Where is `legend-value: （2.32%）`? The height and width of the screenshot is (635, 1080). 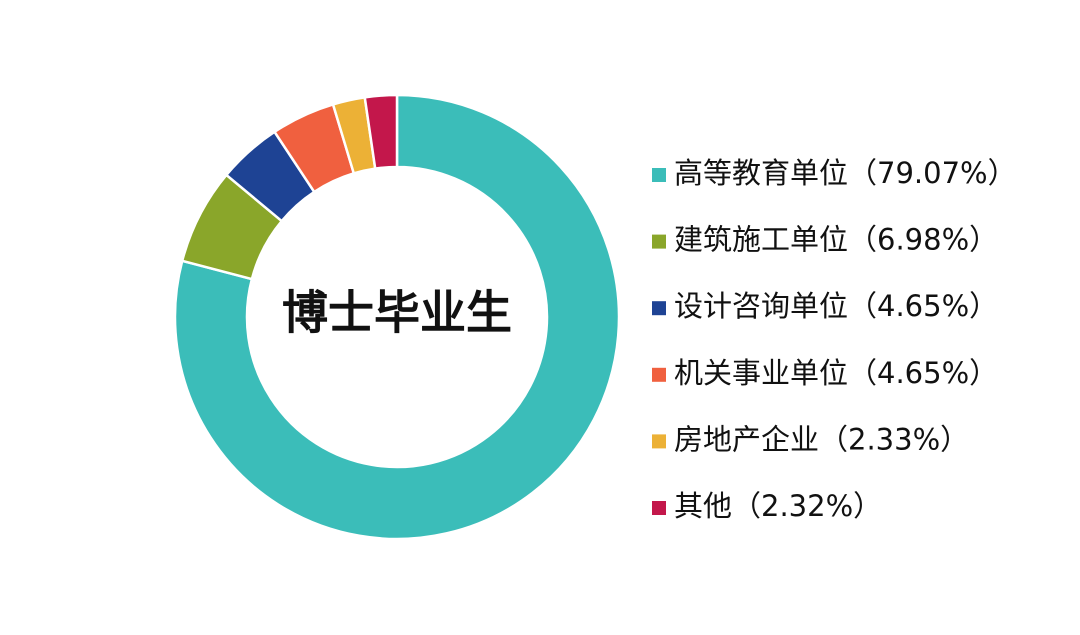
legend-value: （2.32%） is located at coordinates (807, 506).